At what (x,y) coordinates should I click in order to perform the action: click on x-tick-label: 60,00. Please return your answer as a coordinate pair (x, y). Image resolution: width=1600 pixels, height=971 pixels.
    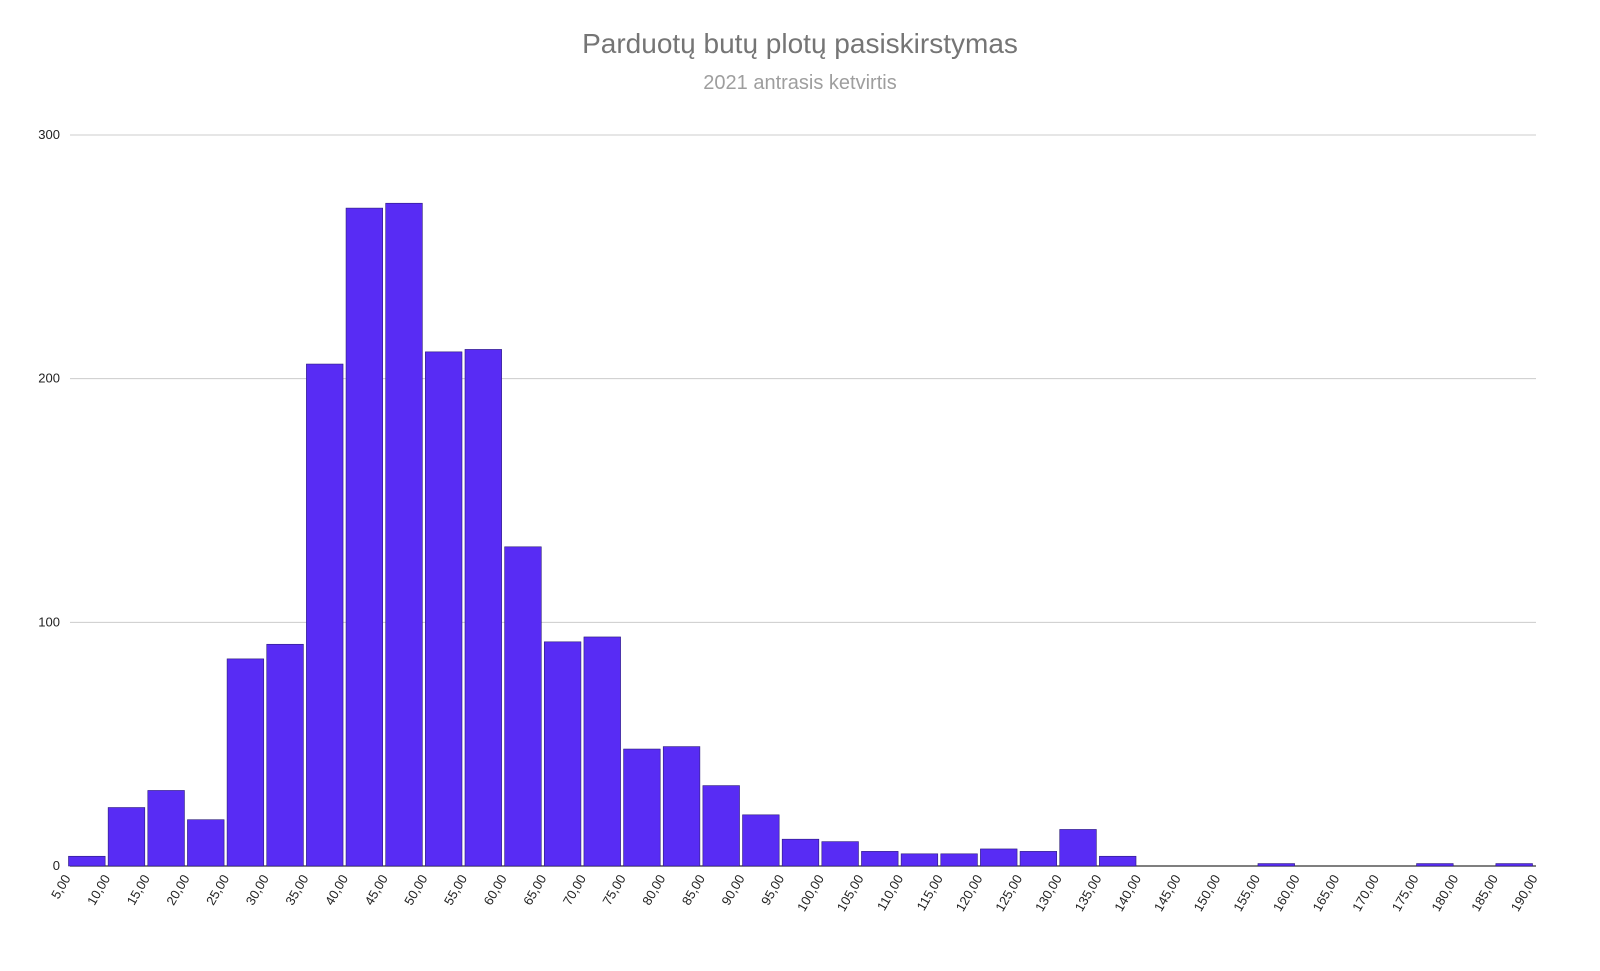
    Looking at the image, I should click on (494, 890).